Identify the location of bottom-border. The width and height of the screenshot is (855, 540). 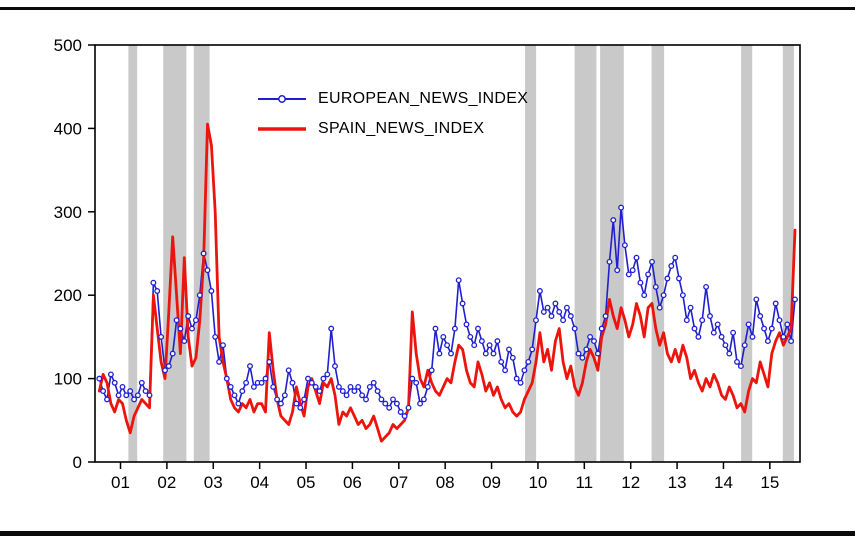
(427, 533).